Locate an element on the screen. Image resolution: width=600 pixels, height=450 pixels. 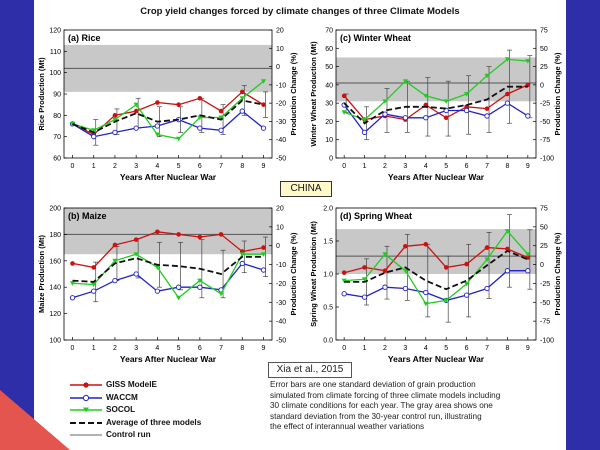
y-tick-label: 200 is located at coordinates (55, 209).